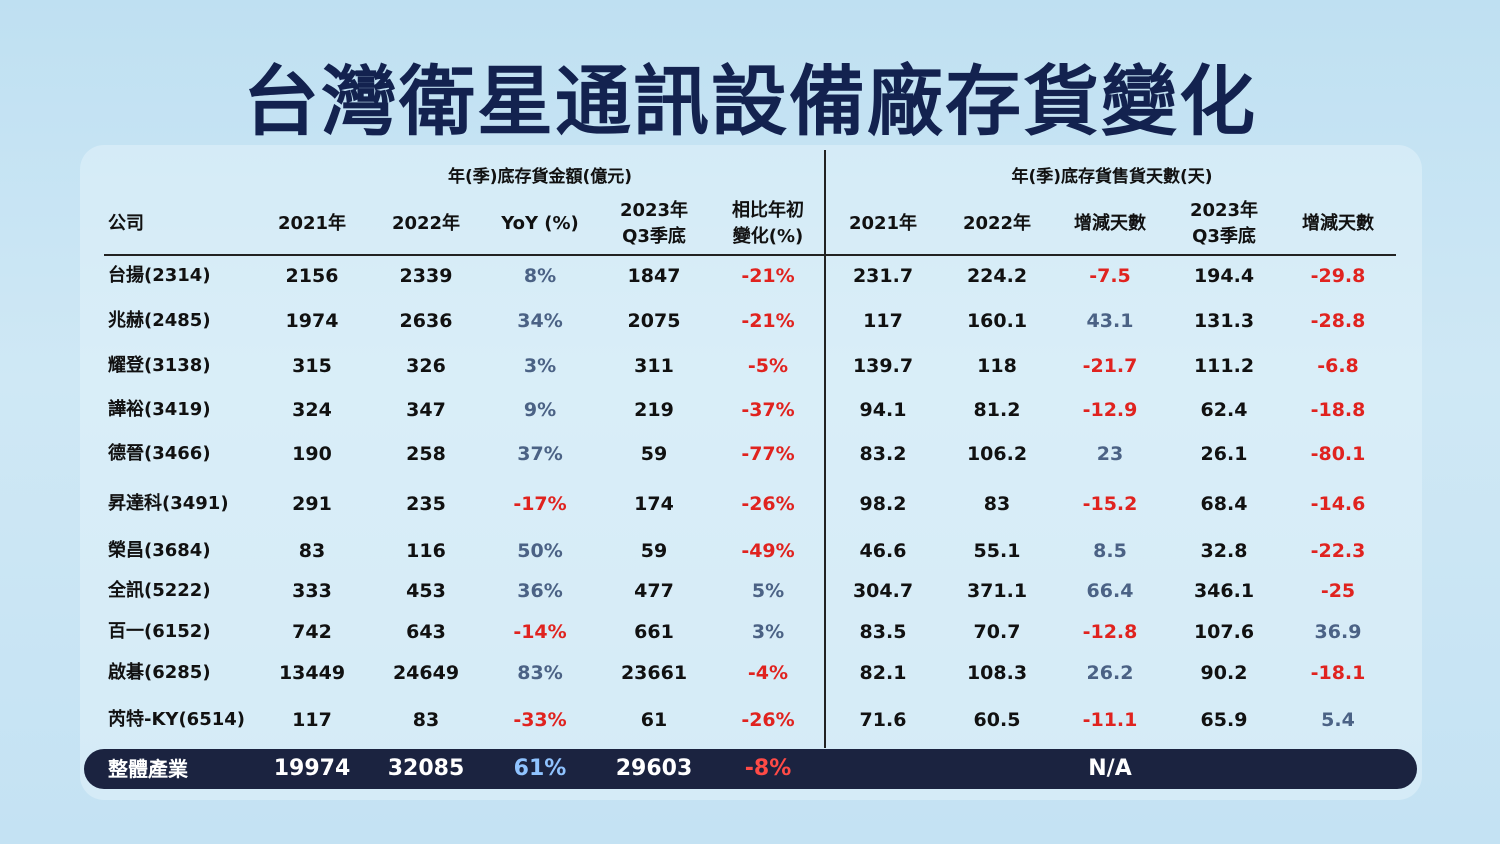 The image size is (1500, 844). Describe the element at coordinates (312, 673) in the screenshot. I see `table-cell: 13449` at that location.